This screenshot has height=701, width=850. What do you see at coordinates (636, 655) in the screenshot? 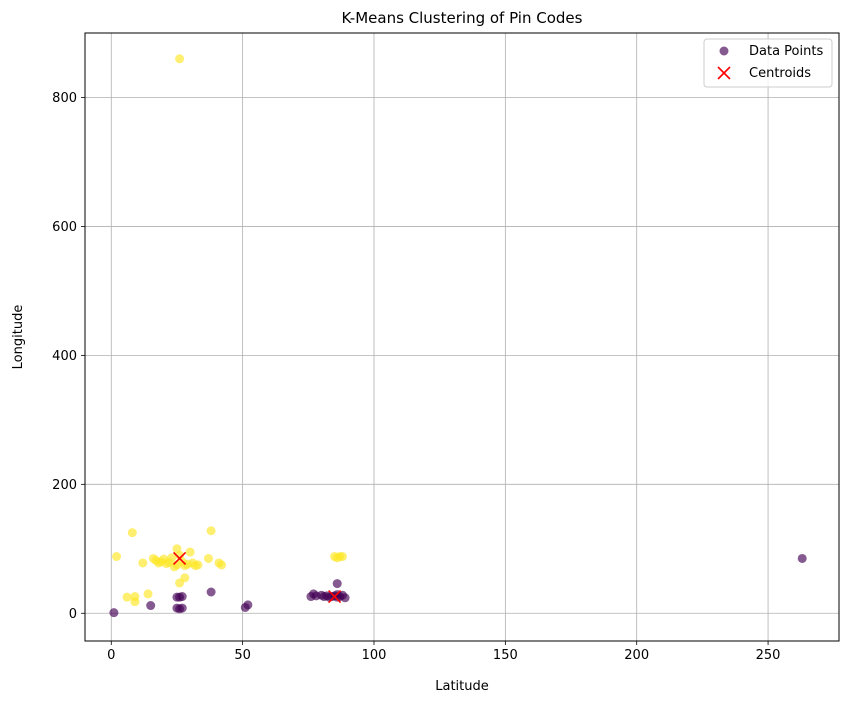
I see `x-tick-label: 200` at bounding box center [636, 655].